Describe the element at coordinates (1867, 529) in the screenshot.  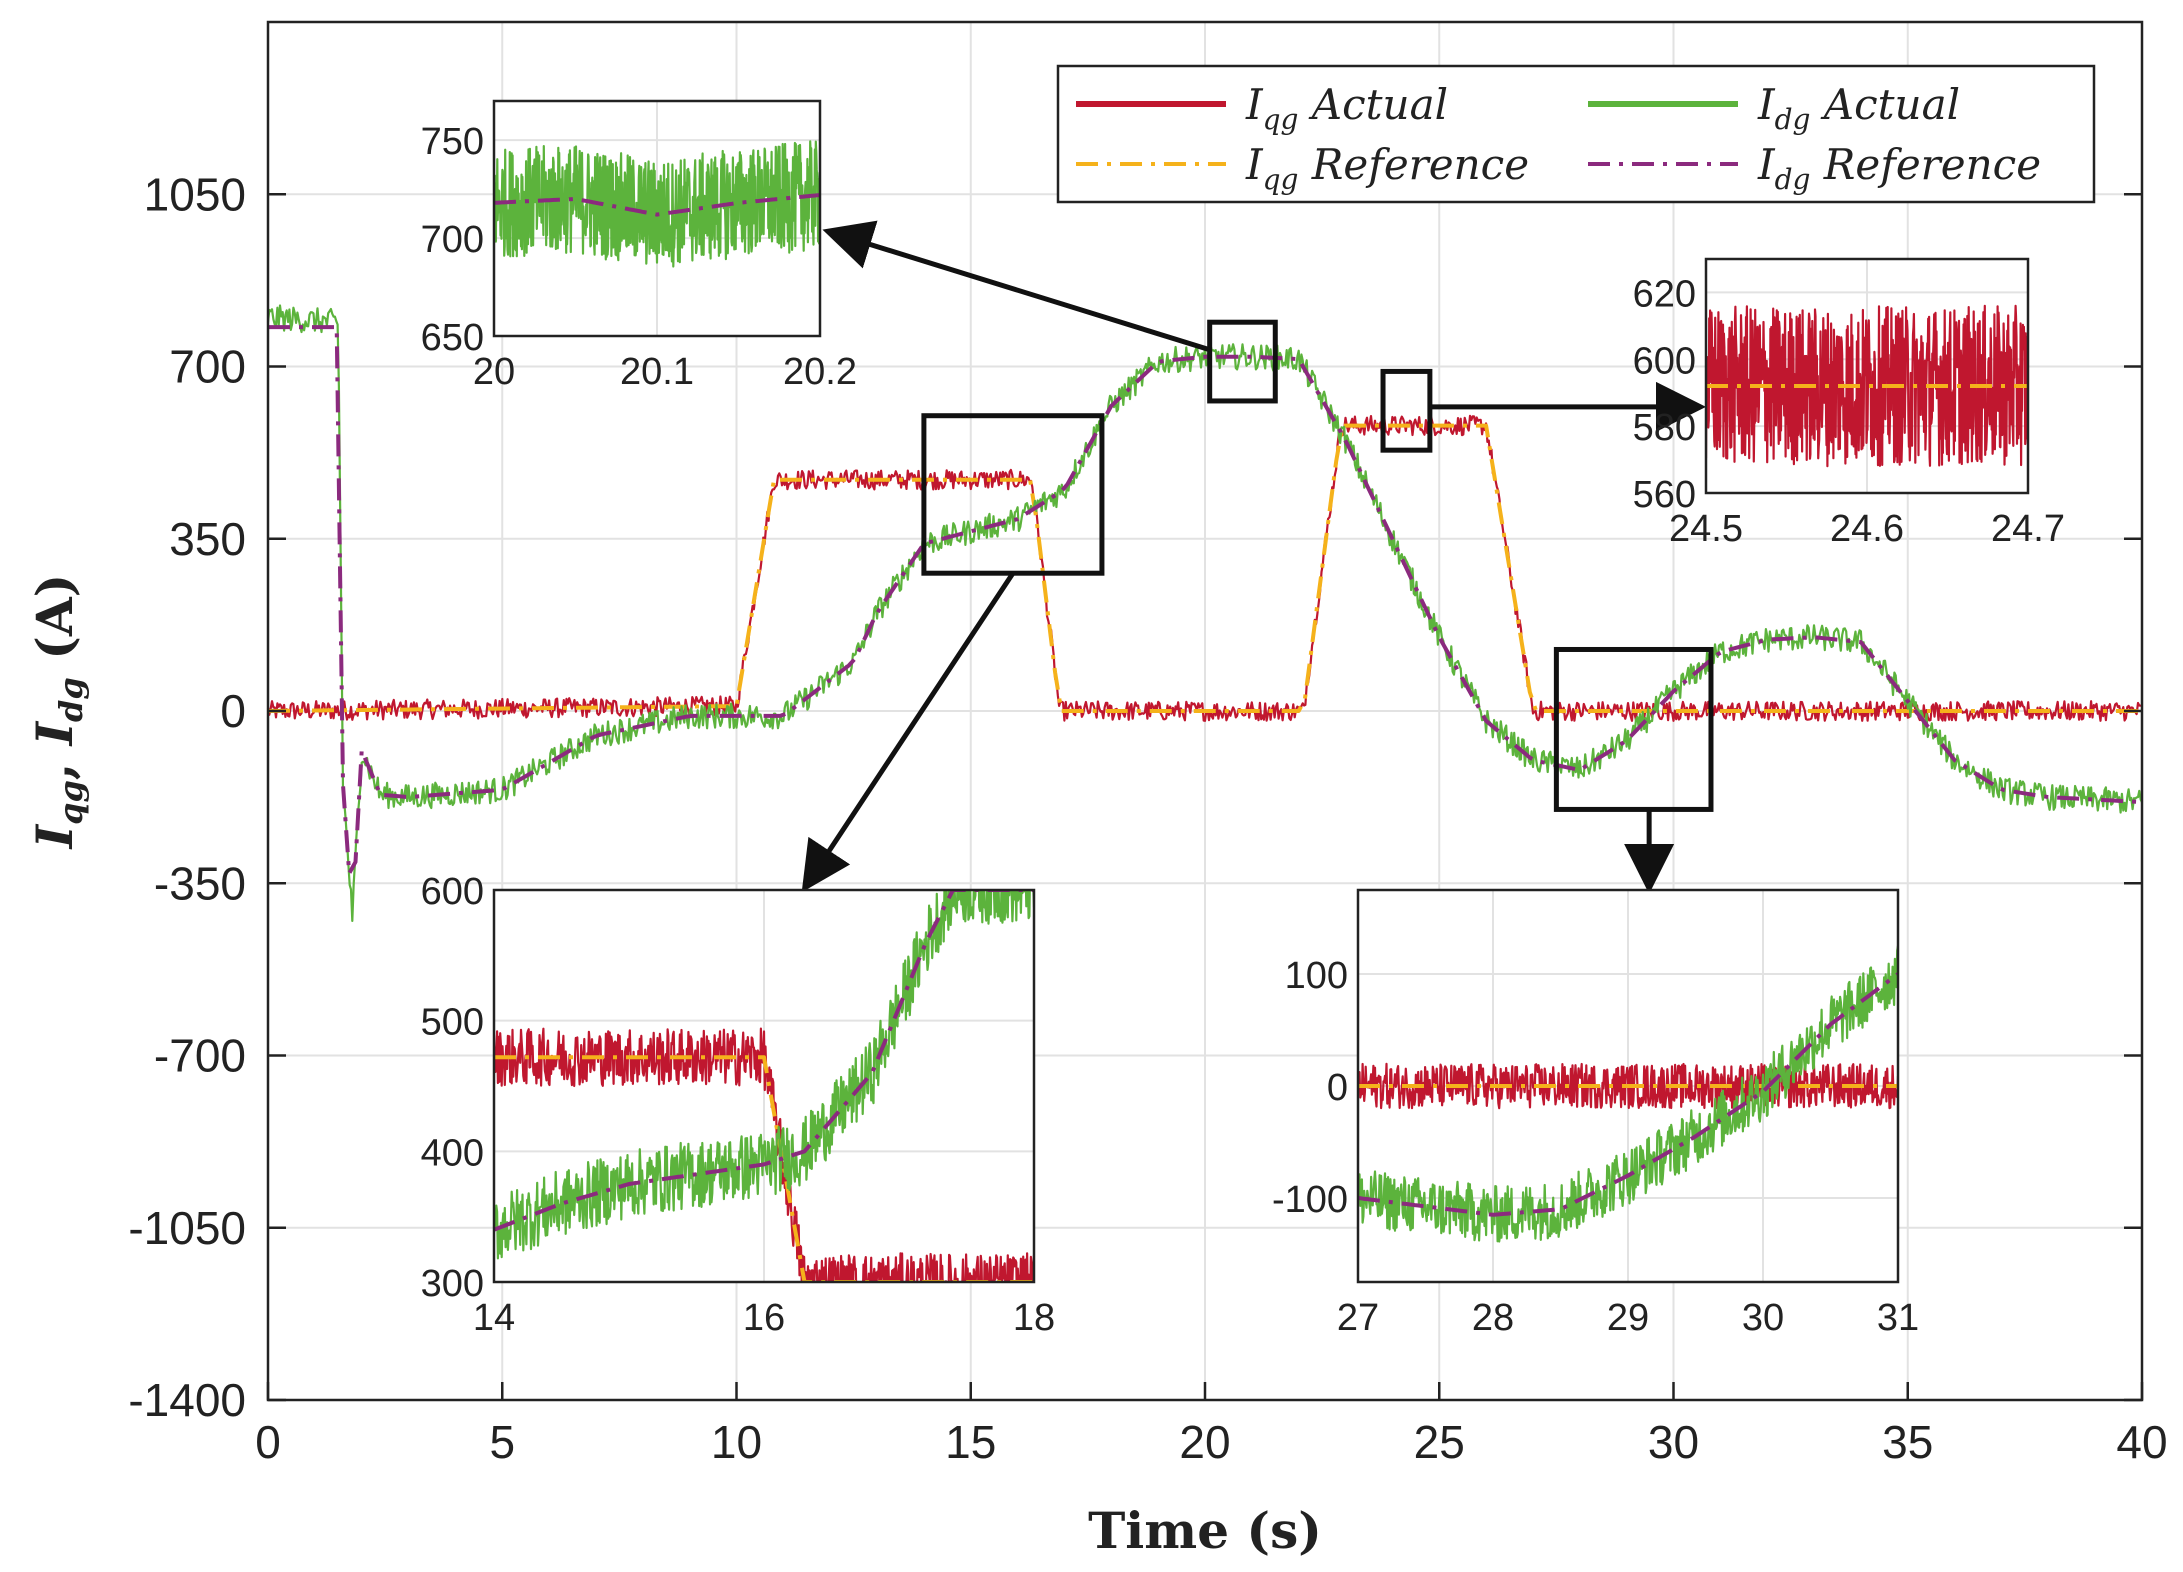
I see `inset-24s-x-tick-label: 24.6` at that location.